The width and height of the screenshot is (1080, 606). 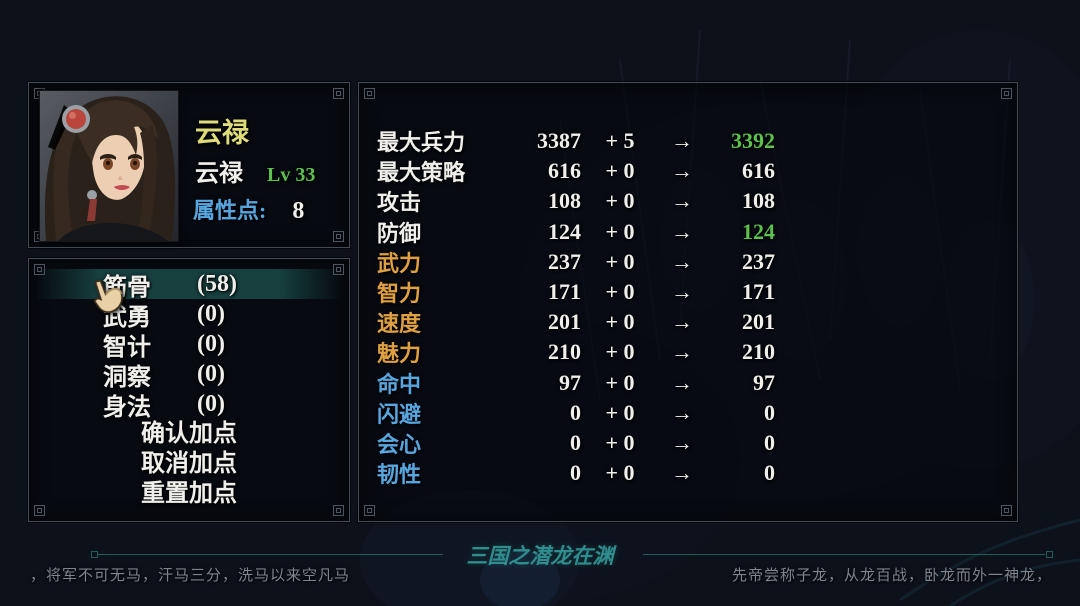 What do you see at coordinates (570, 382) in the screenshot?
I see `stat-base-value: 97` at bounding box center [570, 382].